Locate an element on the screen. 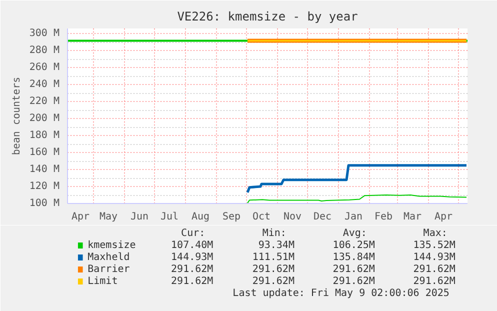 This screenshot has width=497, height=311. x-tick-label: Oct is located at coordinates (261, 217).